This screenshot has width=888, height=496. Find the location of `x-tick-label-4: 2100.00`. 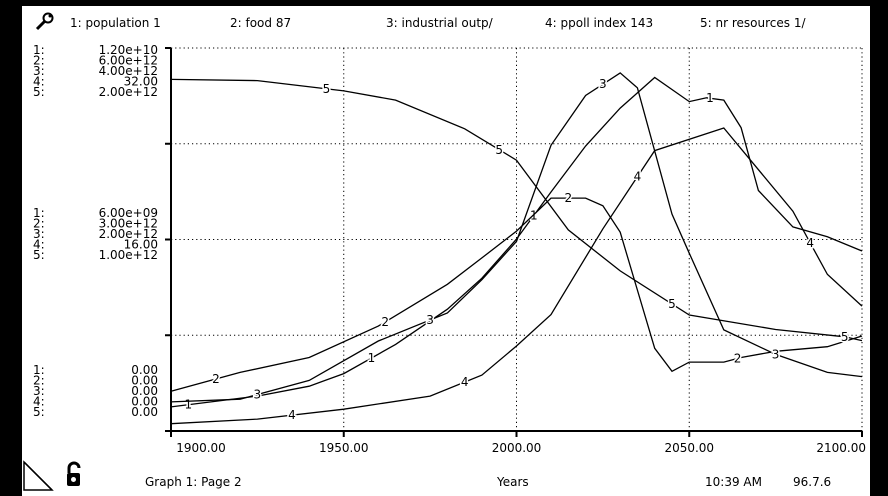

x-tick-label-4: 2100.00 is located at coordinates (841, 448).